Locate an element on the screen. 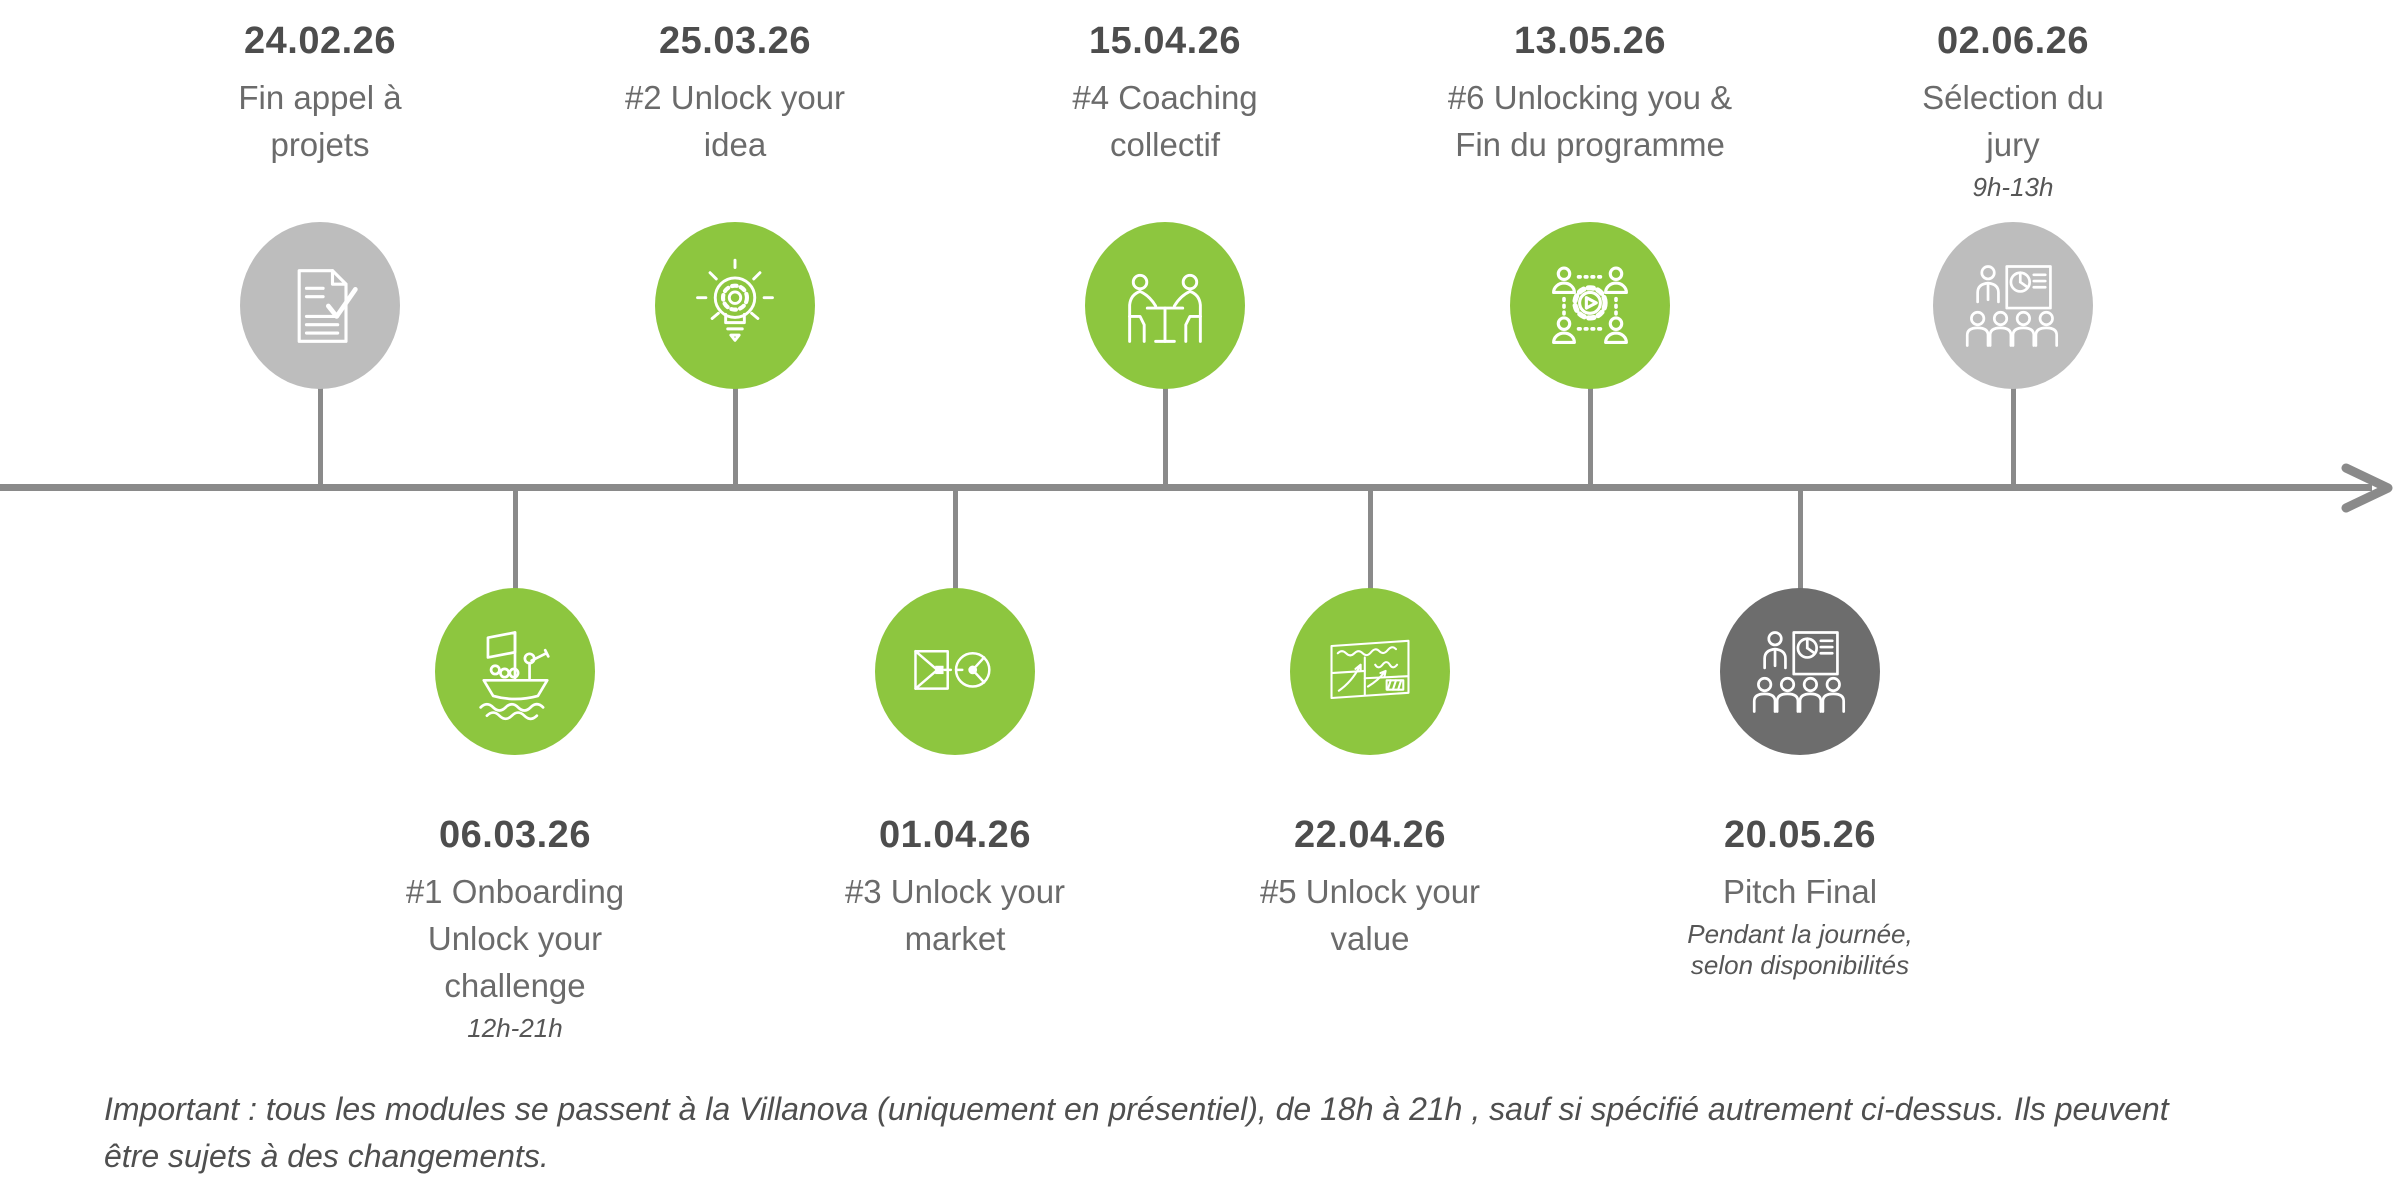 The width and height of the screenshot is (2404, 1178). timeline-axis is located at coordinates (1186, 487).